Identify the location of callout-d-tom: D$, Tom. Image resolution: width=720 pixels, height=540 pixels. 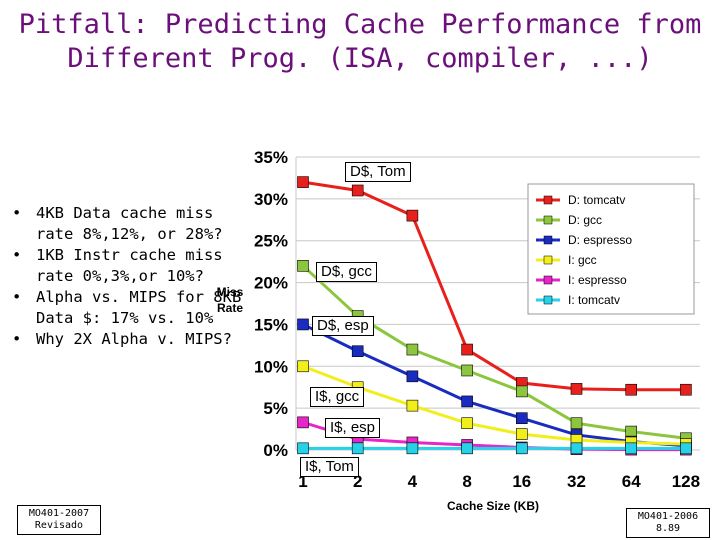
(378, 172).